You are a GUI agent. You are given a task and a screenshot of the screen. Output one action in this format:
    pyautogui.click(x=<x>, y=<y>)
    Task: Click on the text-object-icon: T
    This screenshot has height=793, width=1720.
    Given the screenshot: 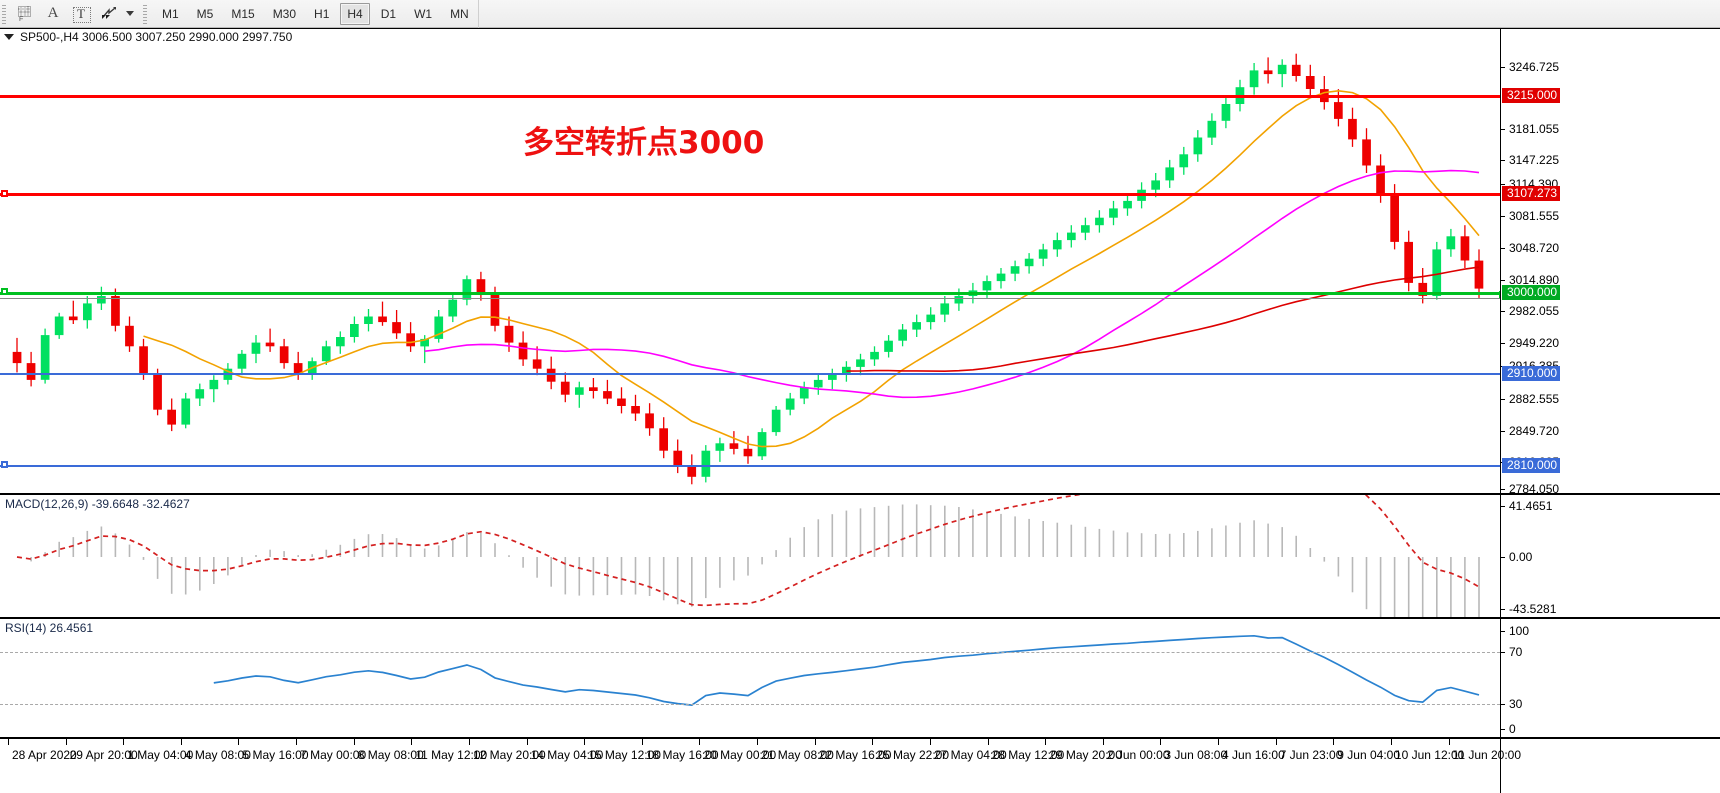 What is the action you would take?
    pyautogui.click(x=81, y=14)
    